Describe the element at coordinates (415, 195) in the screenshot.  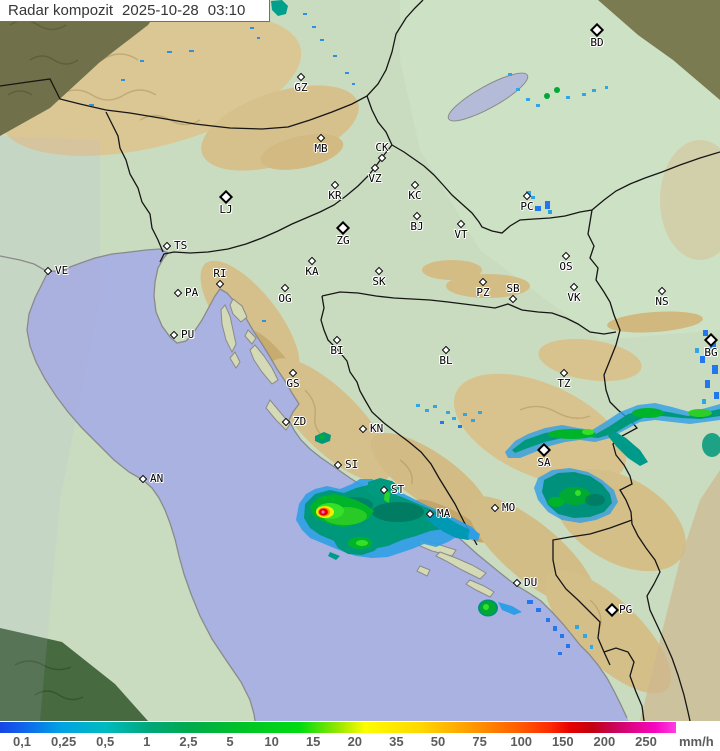
I see `city-label: KC` at that location.